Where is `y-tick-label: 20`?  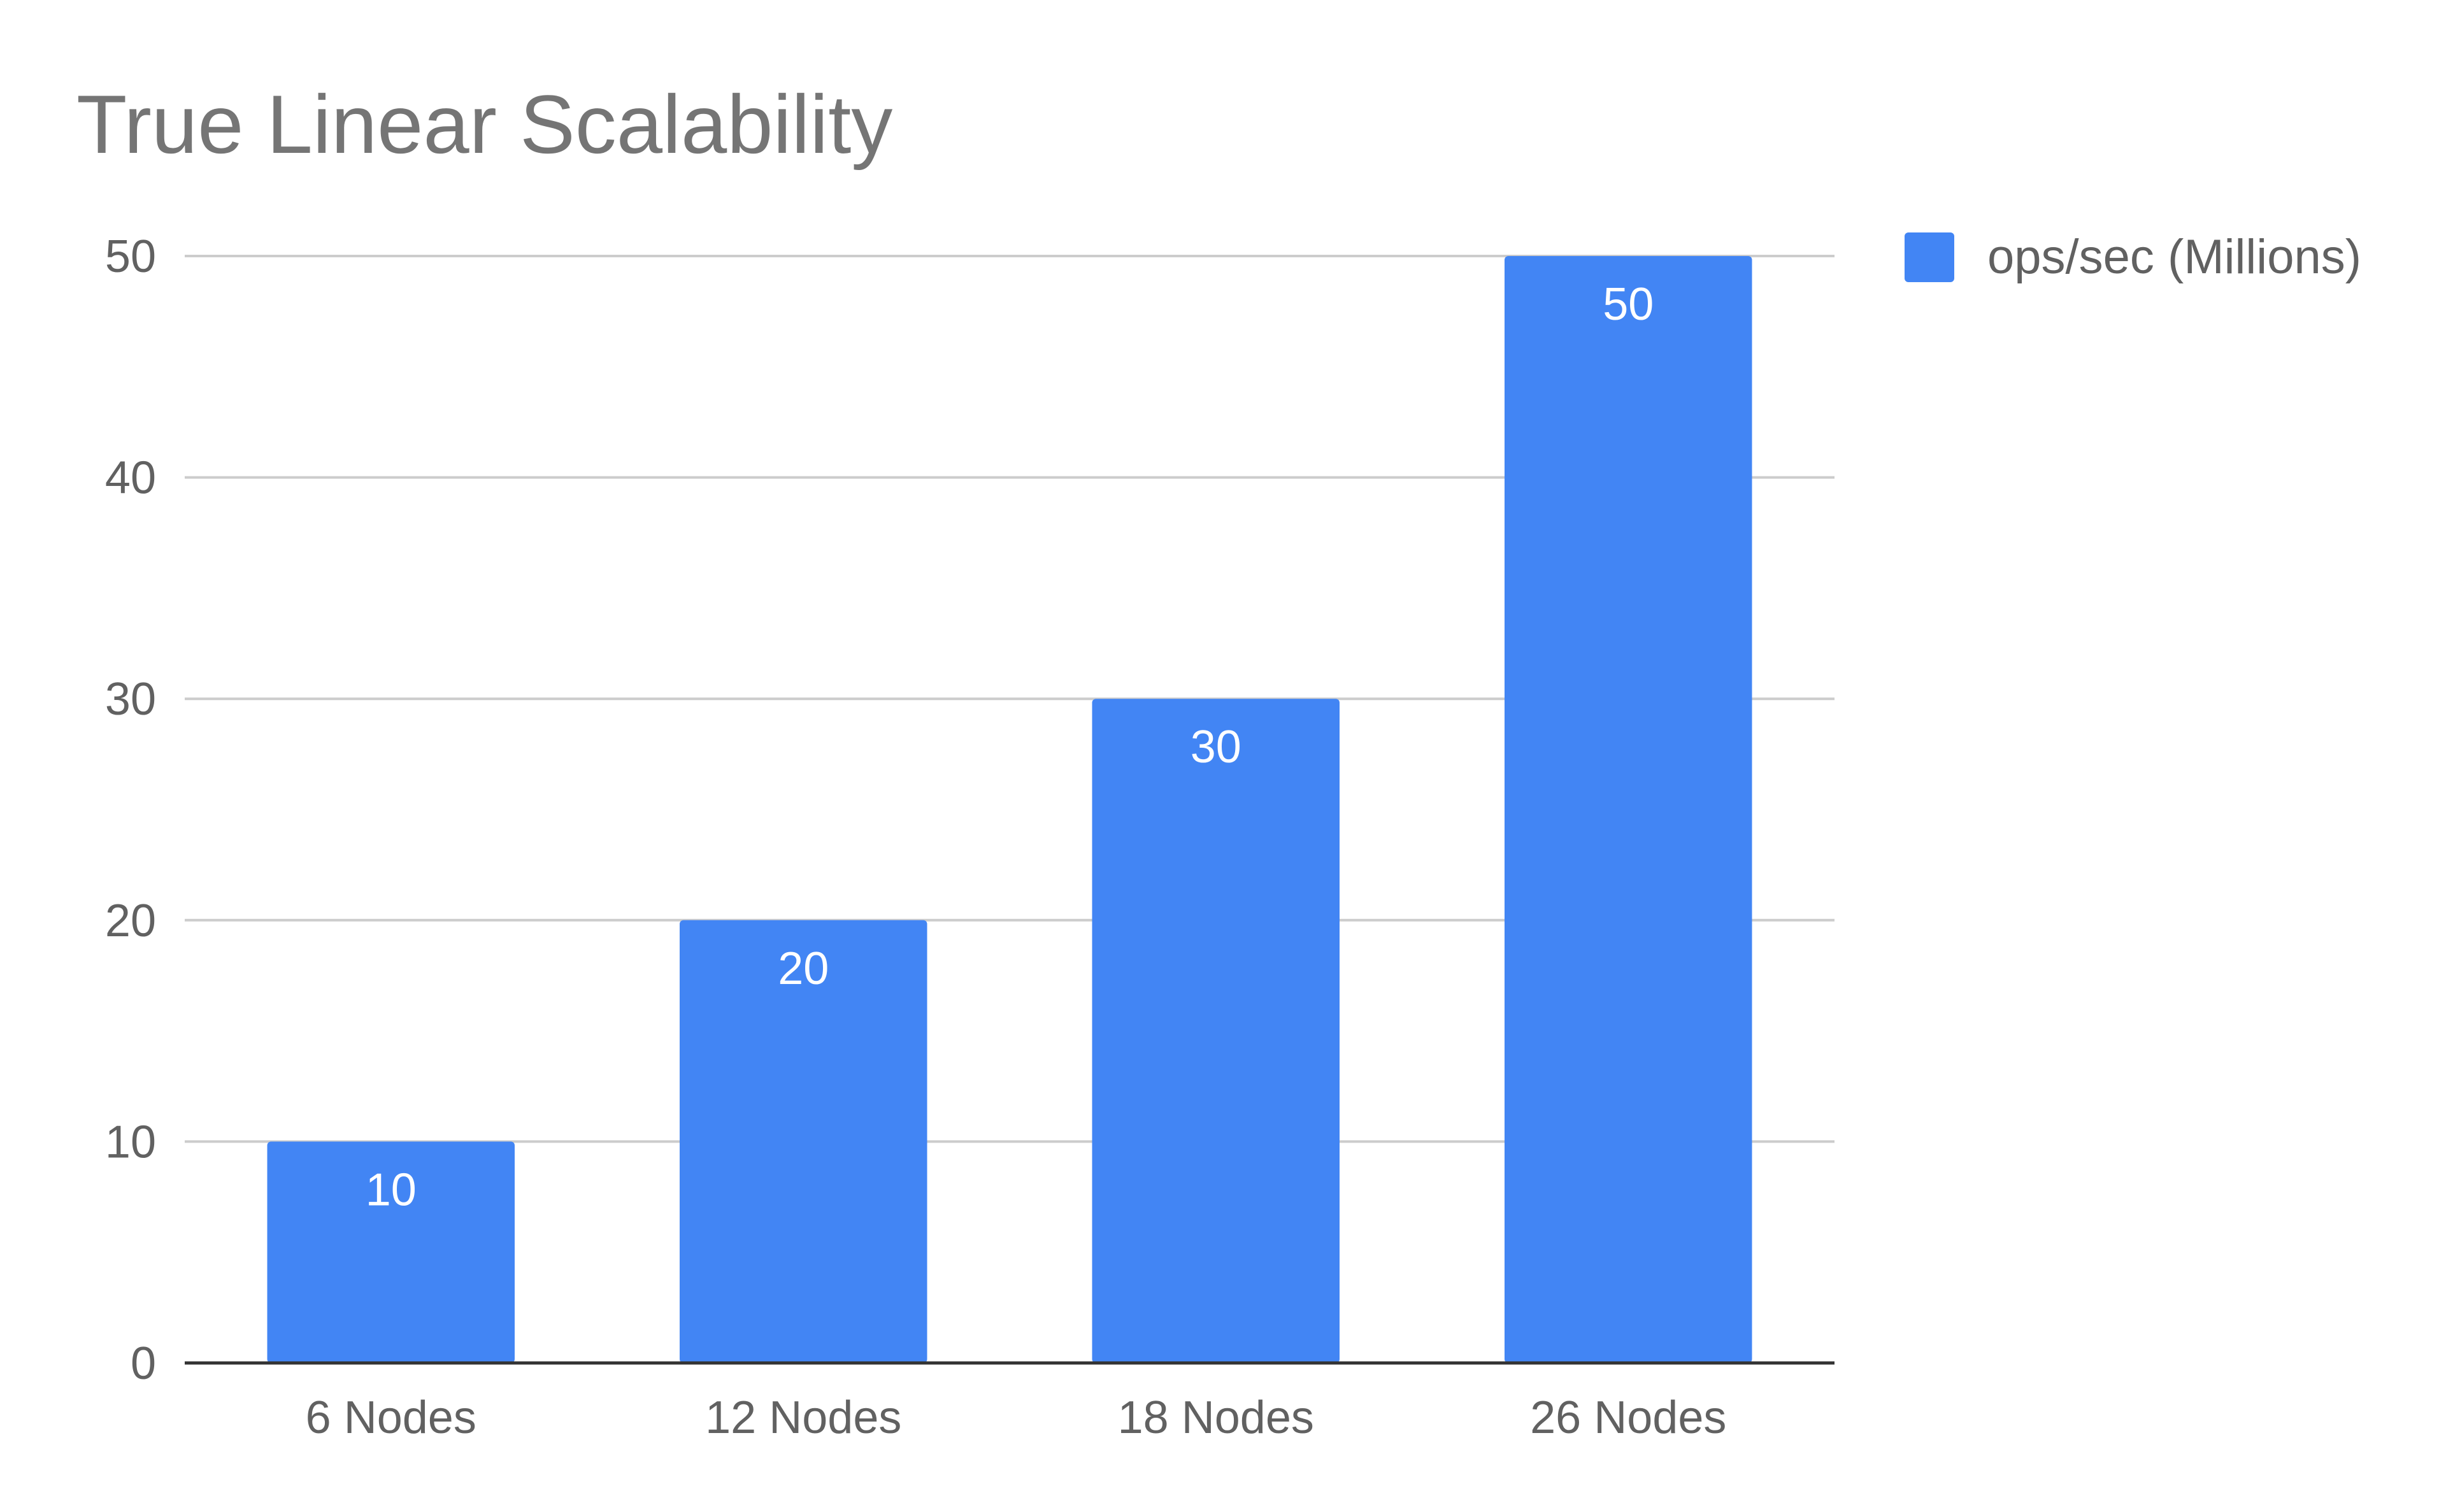
y-tick-label: 20 is located at coordinates (130, 920).